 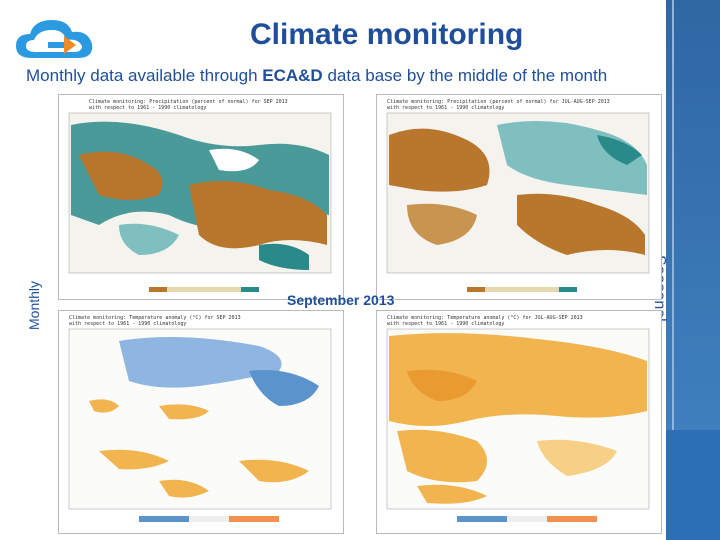 I want to click on subtitle-bold: ECA&D, so click(x=292, y=75).